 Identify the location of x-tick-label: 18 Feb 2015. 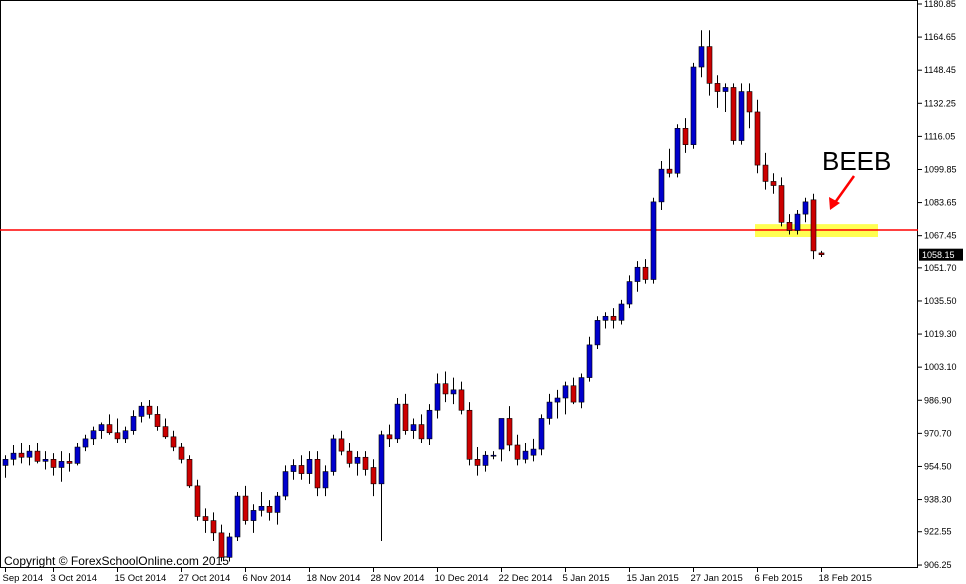
(845, 578).